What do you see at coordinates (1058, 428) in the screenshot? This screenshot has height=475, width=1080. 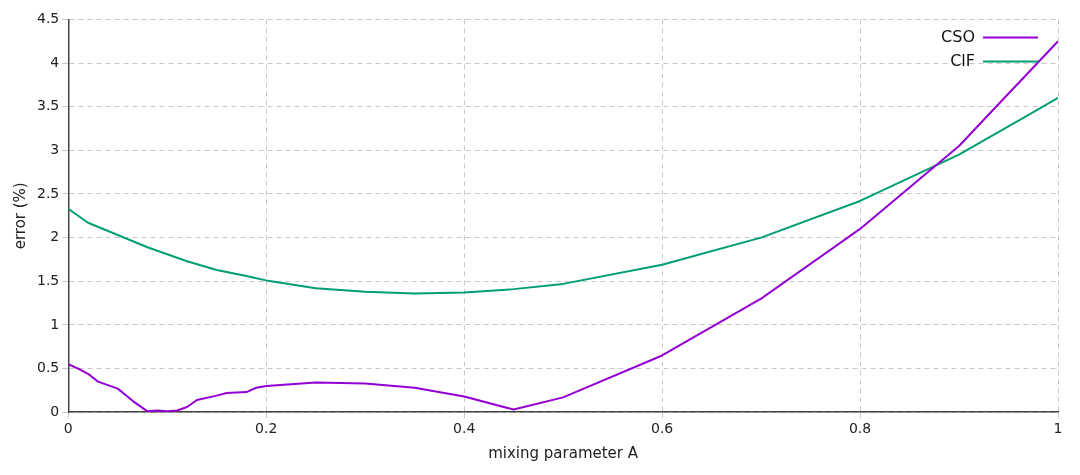 I see `x-tick-label: 1` at bounding box center [1058, 428].